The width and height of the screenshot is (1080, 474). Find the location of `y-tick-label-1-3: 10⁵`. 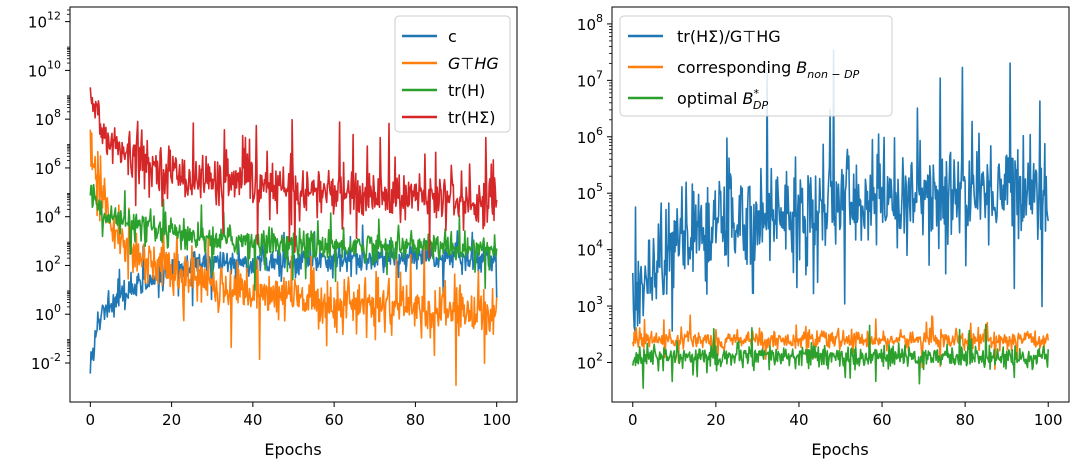

y-tick-label-1-3: 10⁵ is located at coordinates (590, 192).